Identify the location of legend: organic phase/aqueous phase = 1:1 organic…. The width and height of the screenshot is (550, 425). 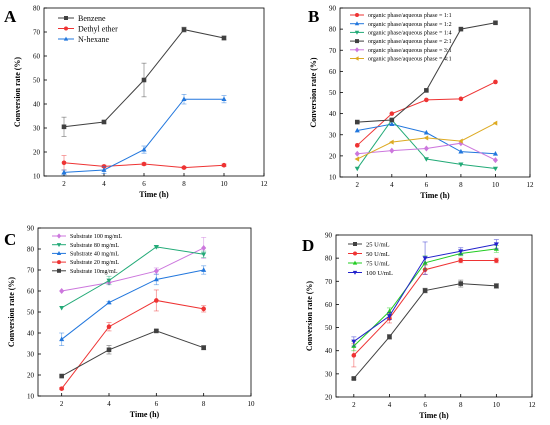
(401, 38).